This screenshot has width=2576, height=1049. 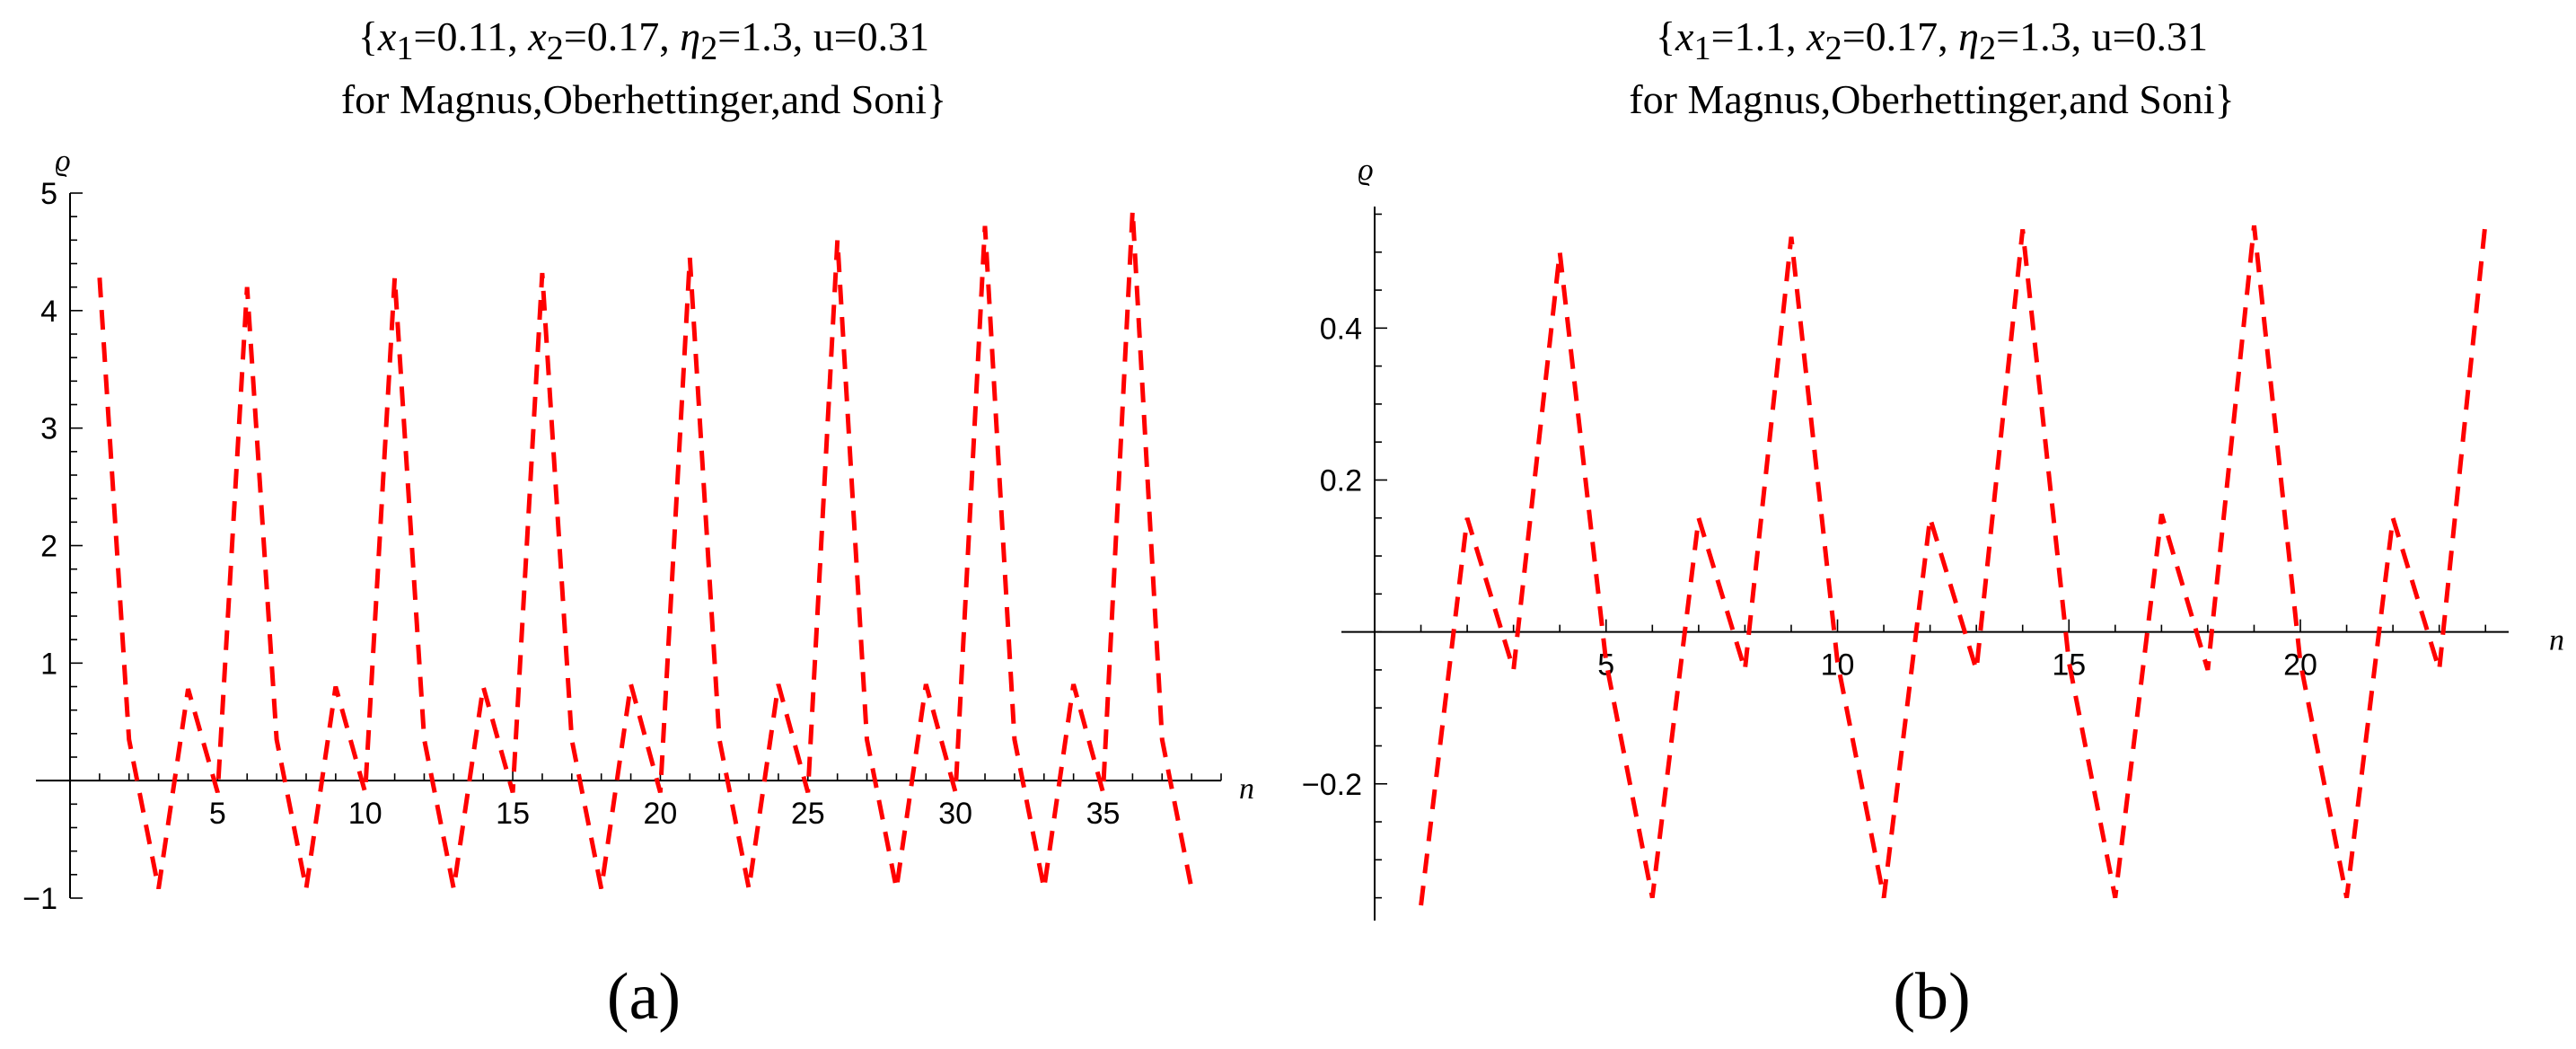 What do you see at coordinates (48, 312) in the screenshot?
I see `y-tick-label: 4` at bounding box center [48, 312].